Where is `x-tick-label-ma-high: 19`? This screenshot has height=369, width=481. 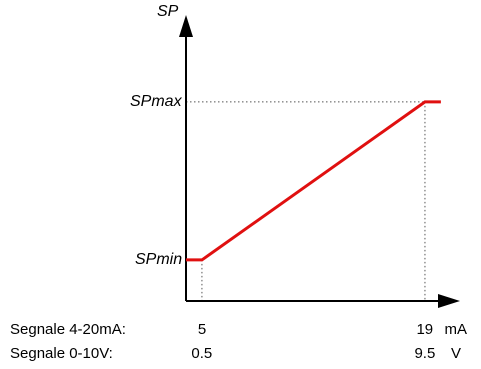
x-tick-label-ma-high: 19 is located at coordinates (425, 329).